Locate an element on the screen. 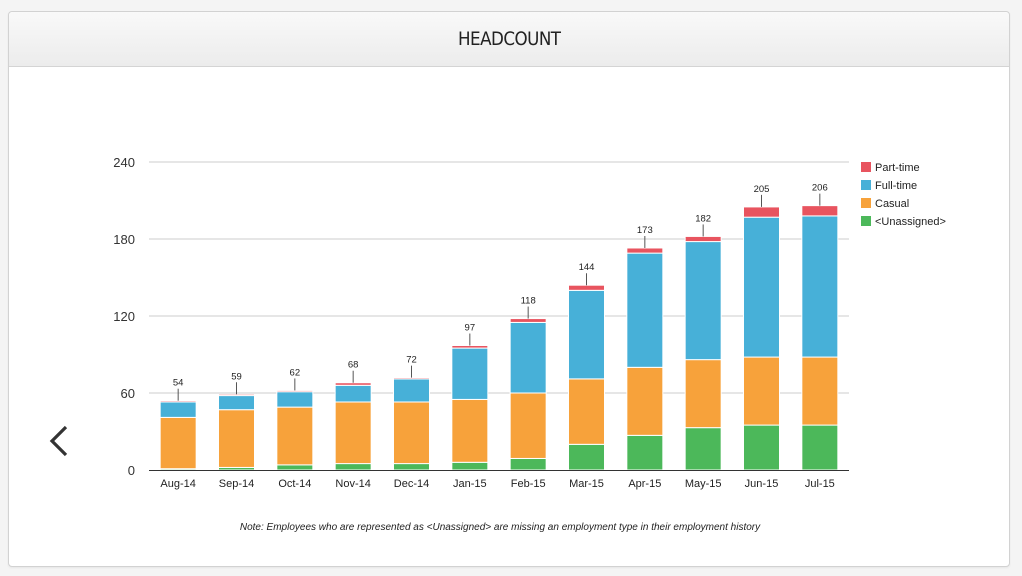  chevron-left-icon is located at coordinates (58, 441).